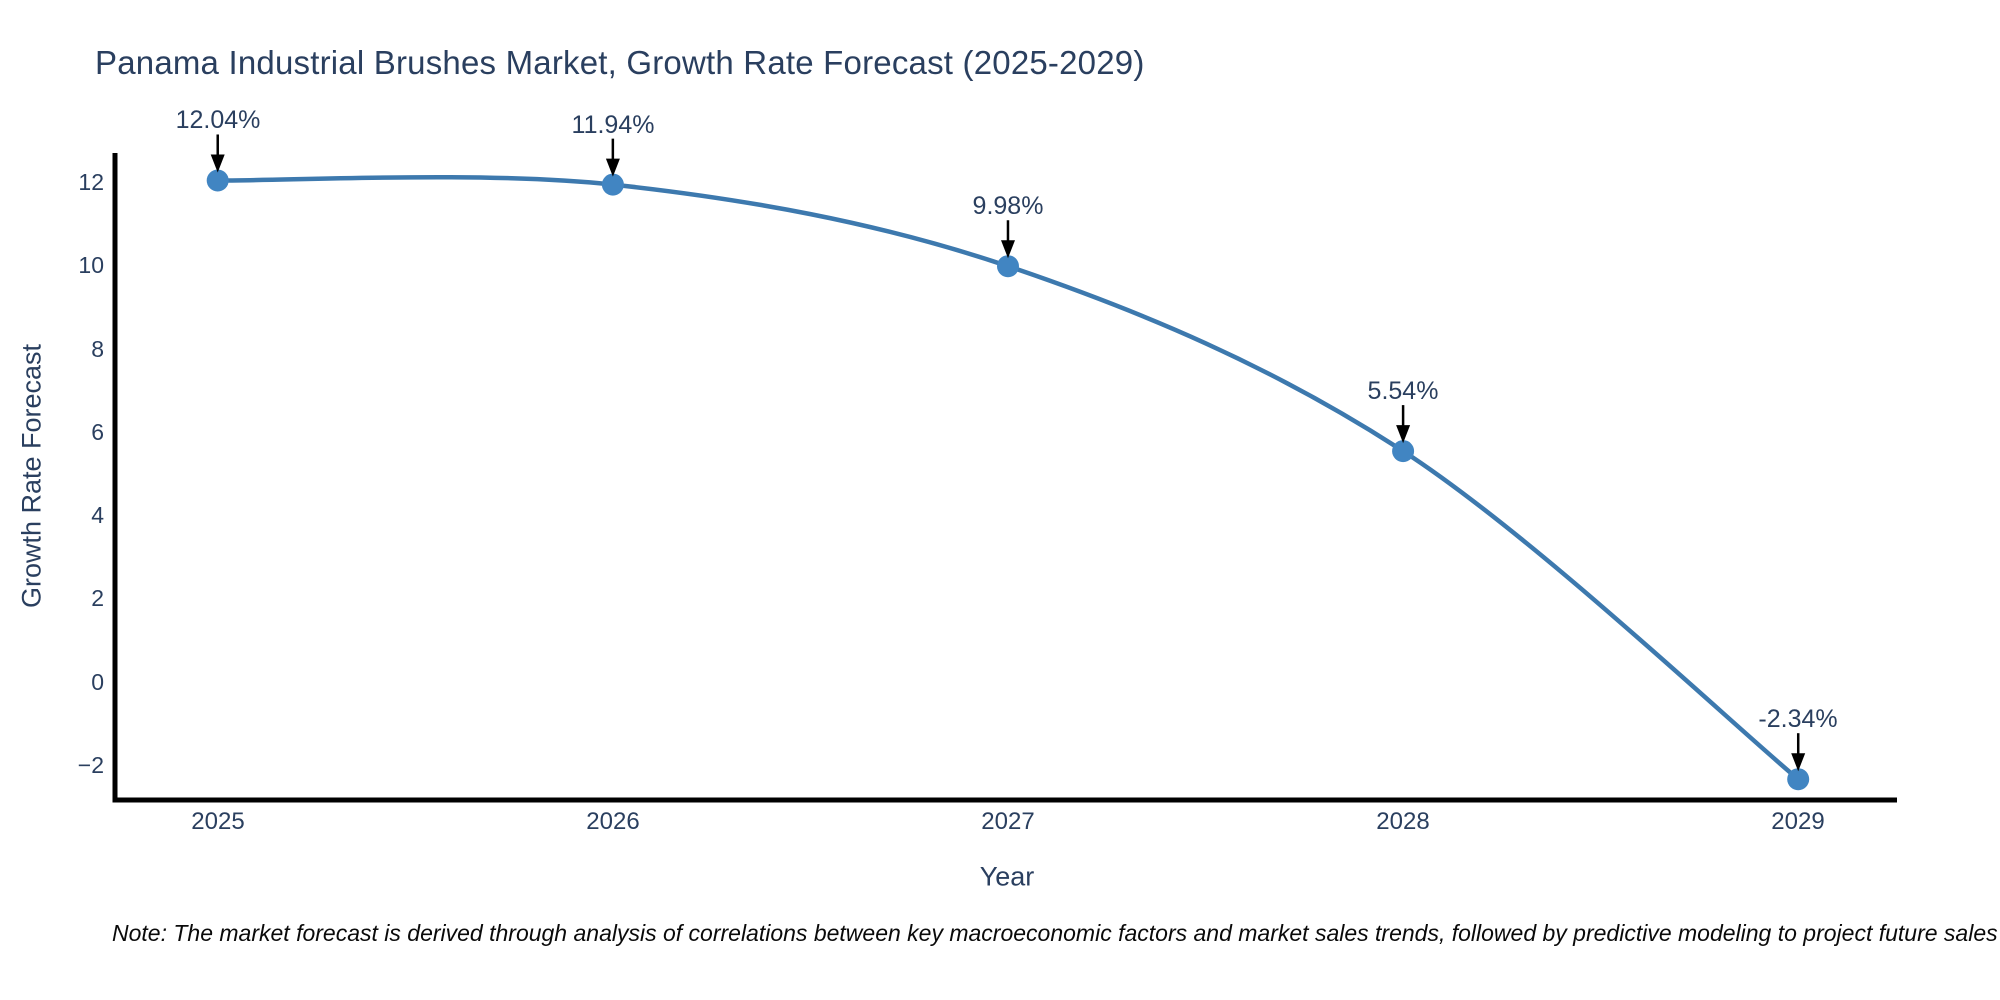  What do you see at coordinates (613, 125) in the screenshot?
I see `point-annotation: 11.94%` at bounding box center [613, 125].